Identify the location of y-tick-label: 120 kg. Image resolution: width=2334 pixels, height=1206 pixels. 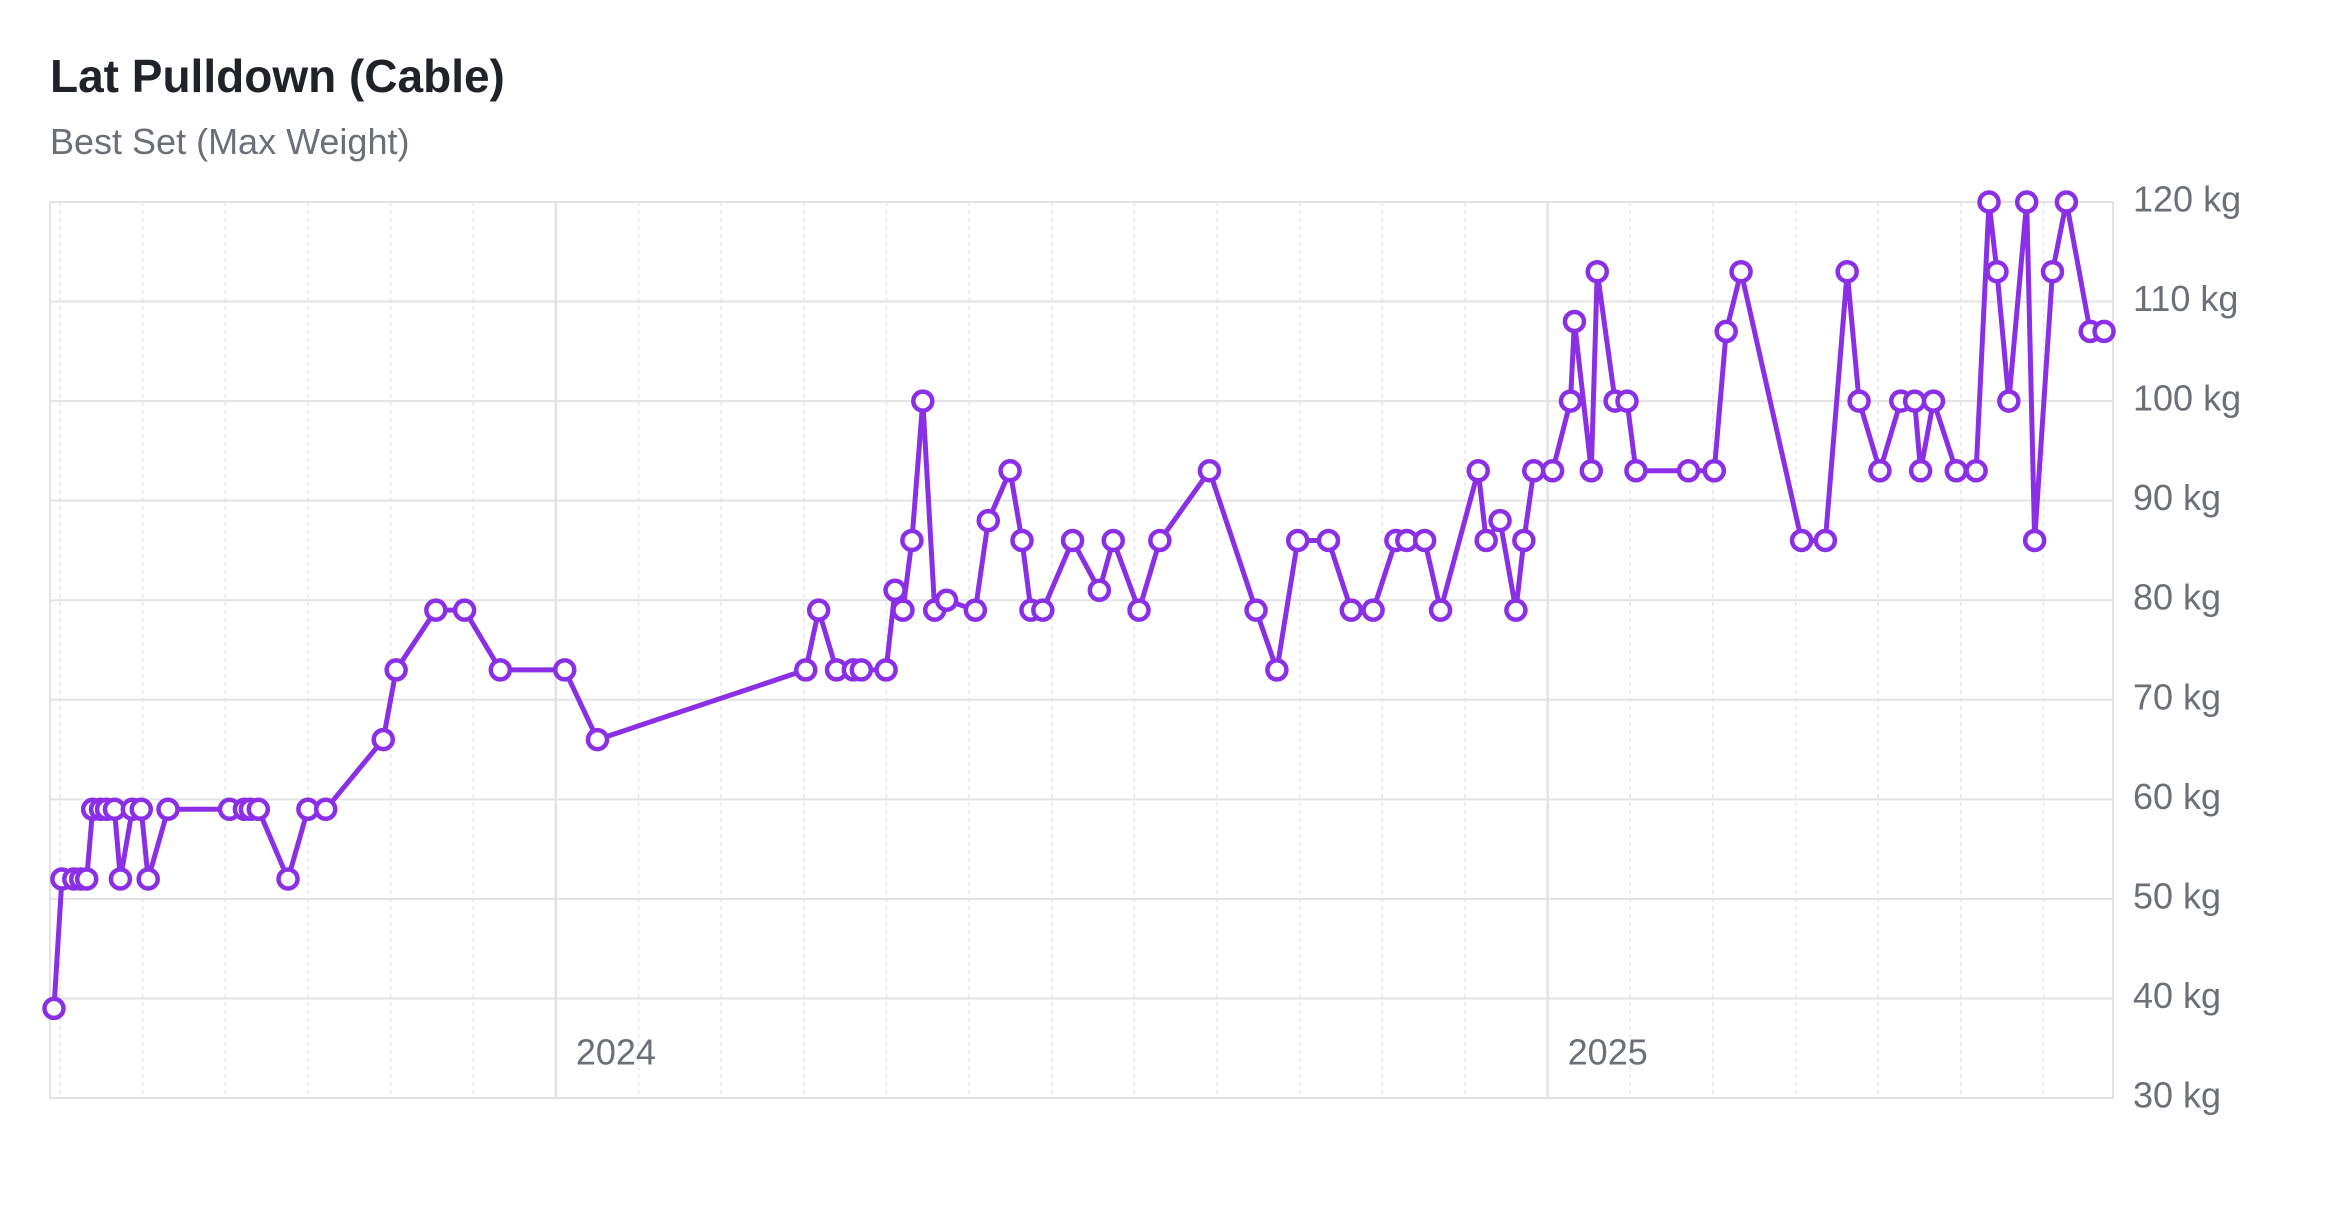
(2187, 199).